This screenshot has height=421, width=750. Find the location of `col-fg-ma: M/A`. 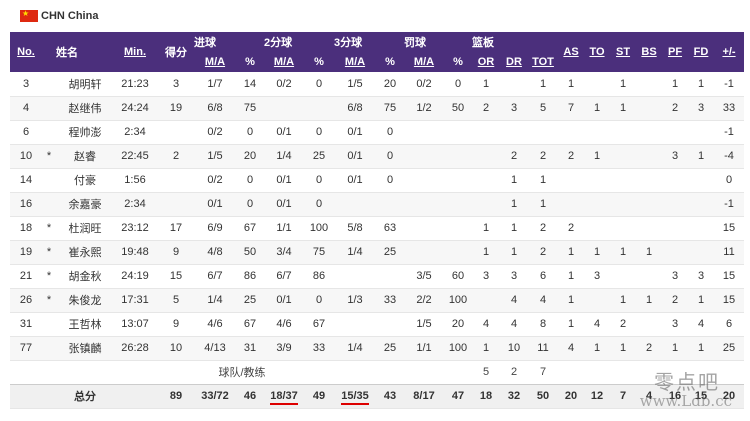

col-fg-ma: M/A is located at coordinates (215, 62).